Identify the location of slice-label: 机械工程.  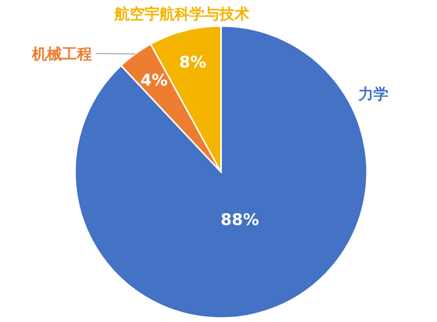
(61, 53).